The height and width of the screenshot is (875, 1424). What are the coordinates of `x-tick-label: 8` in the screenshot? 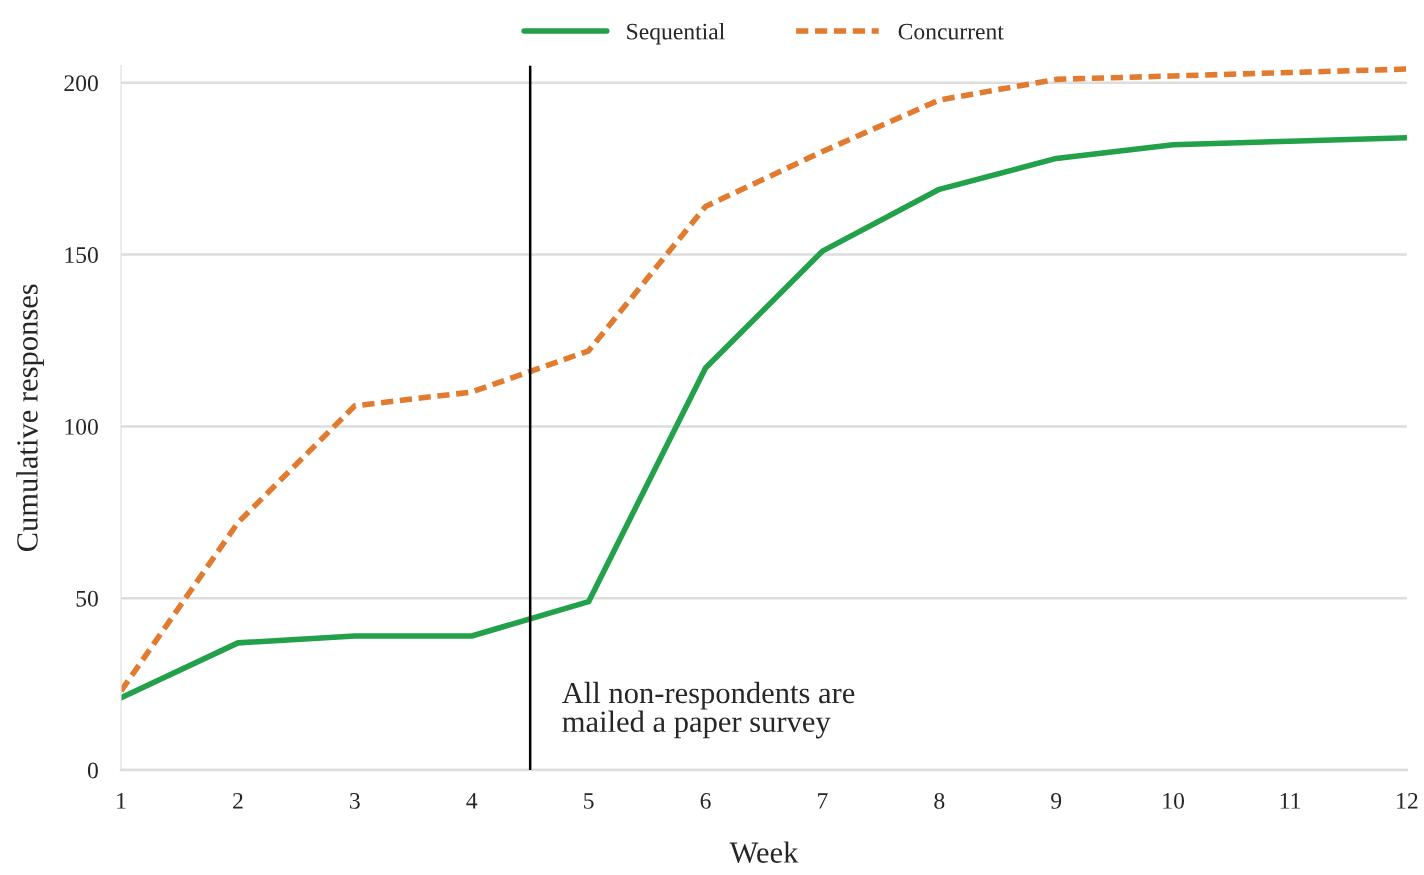 It's located at (939, 800).